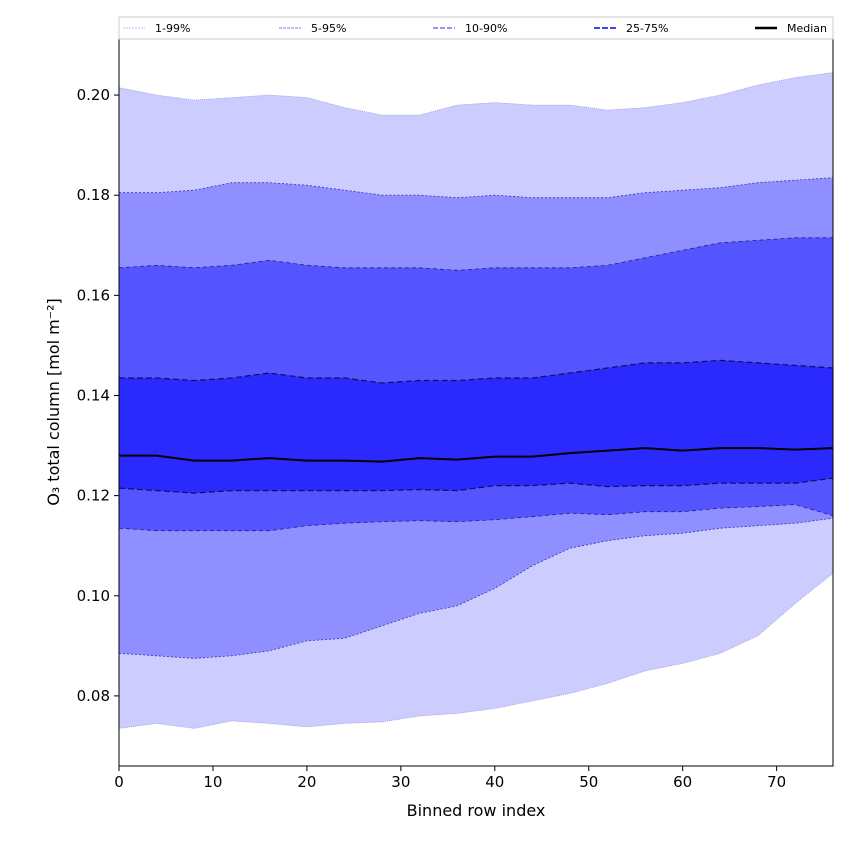 This screenshot has height=854, width=850. I want to click on legend-label: Median, so click(807, 28).